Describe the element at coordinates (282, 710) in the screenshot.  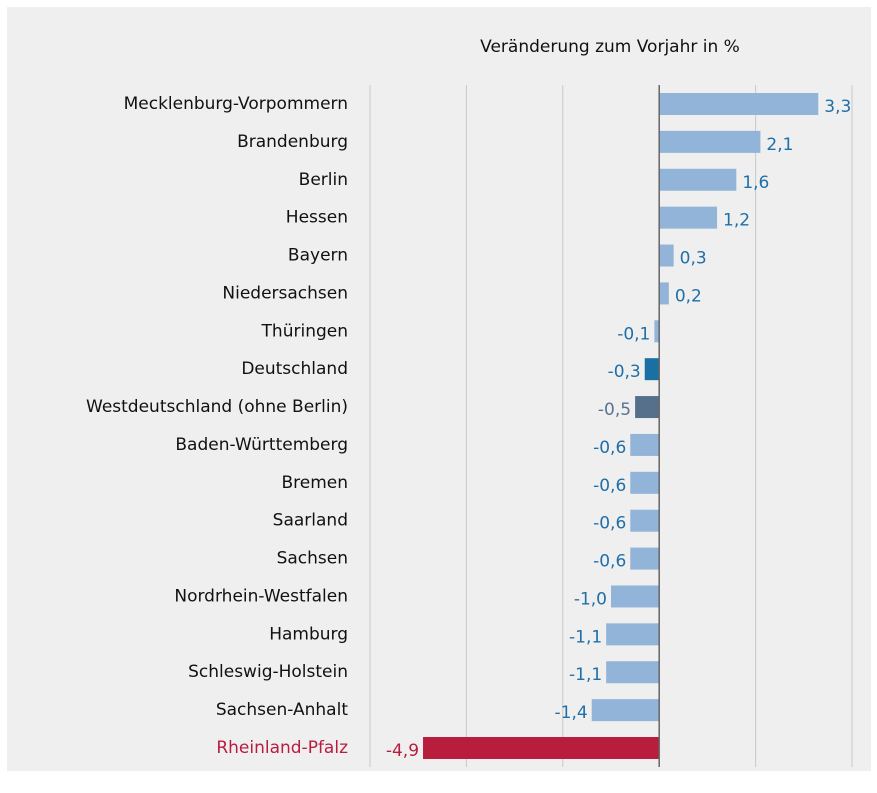
I see `y-tick-label: Sachsen-Anhalt` at that location.